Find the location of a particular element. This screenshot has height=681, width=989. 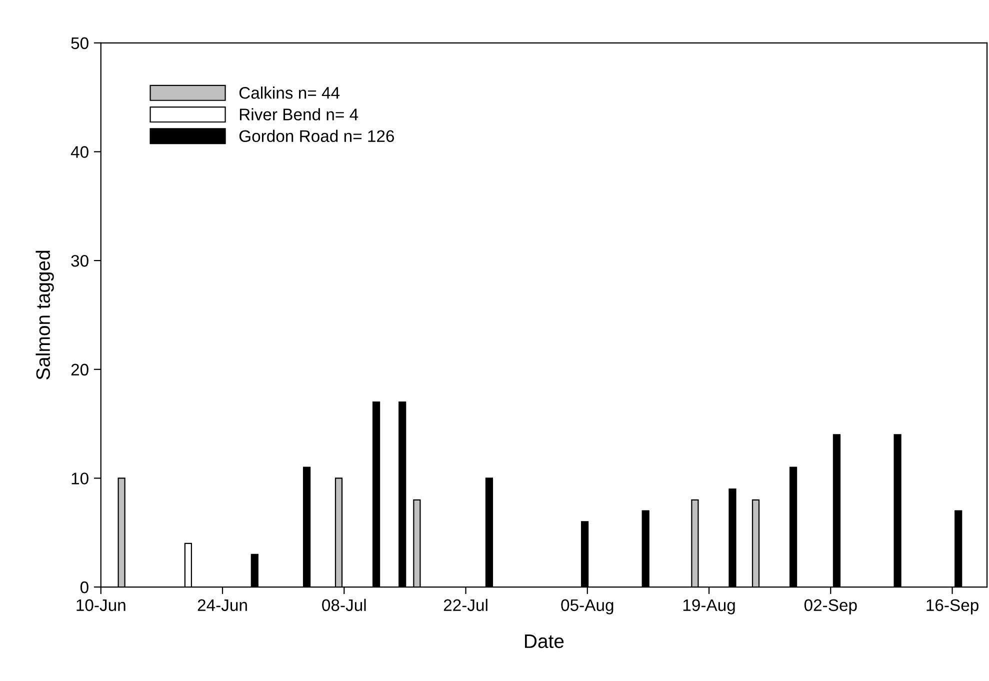

y-tick-label: 50 is located at coordinates (79, 43).